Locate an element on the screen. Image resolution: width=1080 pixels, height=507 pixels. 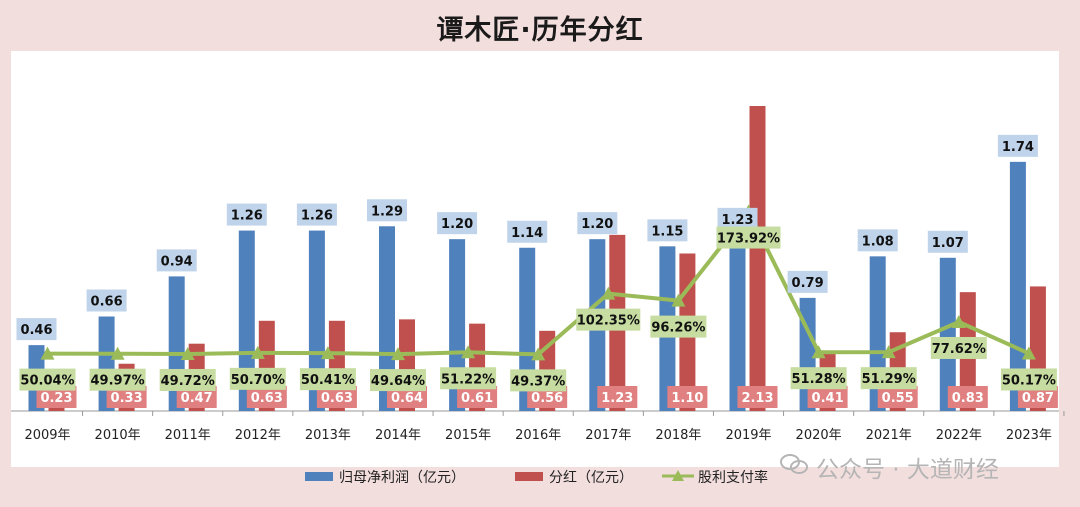
title-bar: 谭木匠·历年分红 is located at coordinates (540, 30).